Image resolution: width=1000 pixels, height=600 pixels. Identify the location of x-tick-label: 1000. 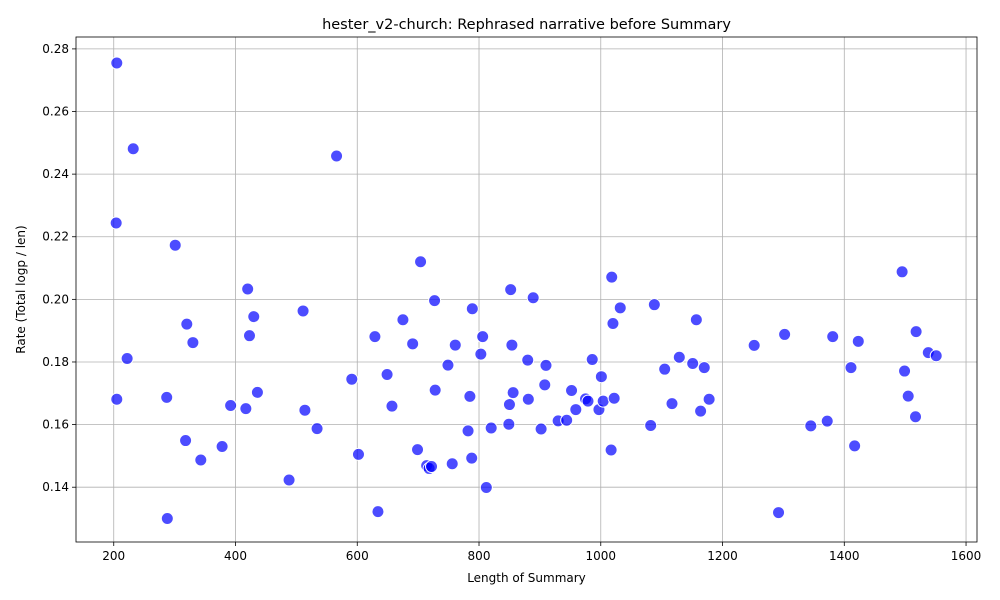
(600, 556).